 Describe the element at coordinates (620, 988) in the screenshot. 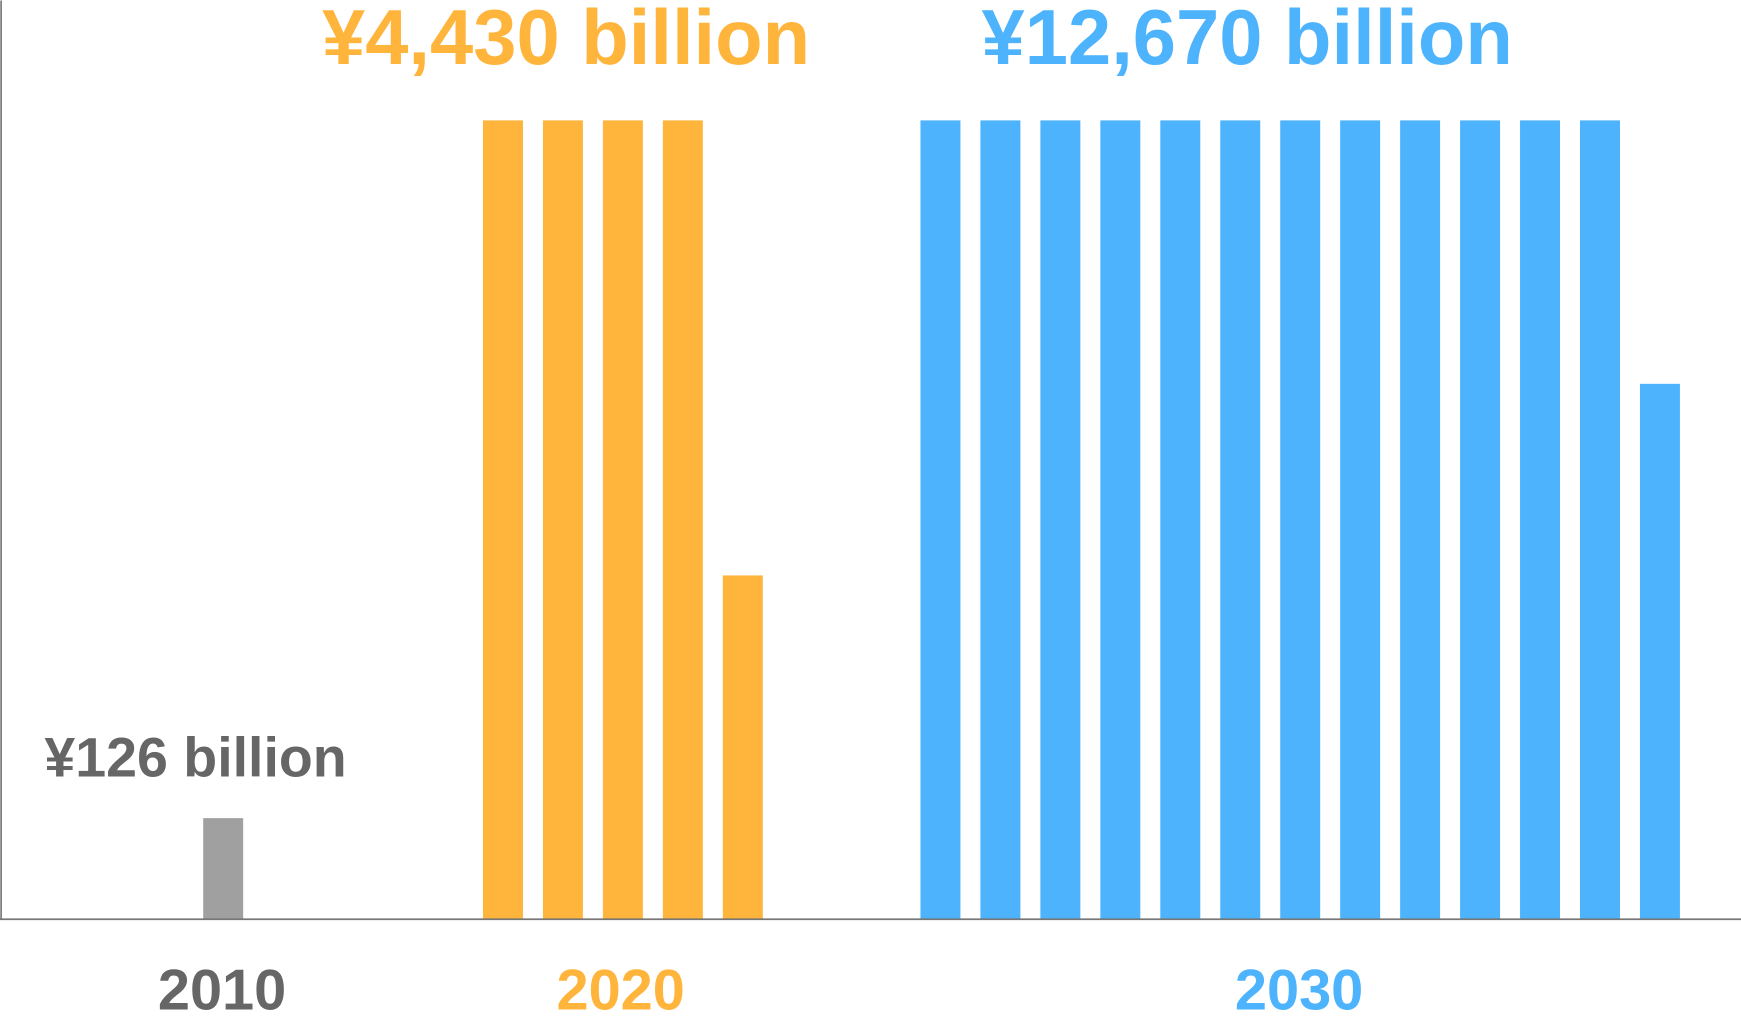

I see `category-label-2020: 2020` at that location.